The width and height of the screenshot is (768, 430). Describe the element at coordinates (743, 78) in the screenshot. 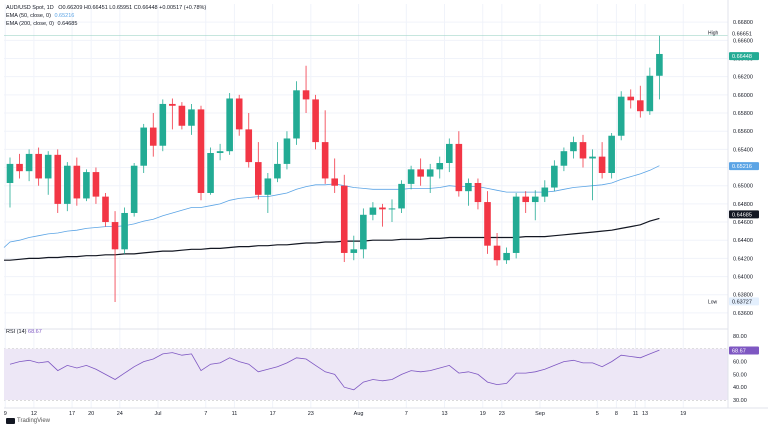

I see `price-tick-label: 0.66200` at that location.